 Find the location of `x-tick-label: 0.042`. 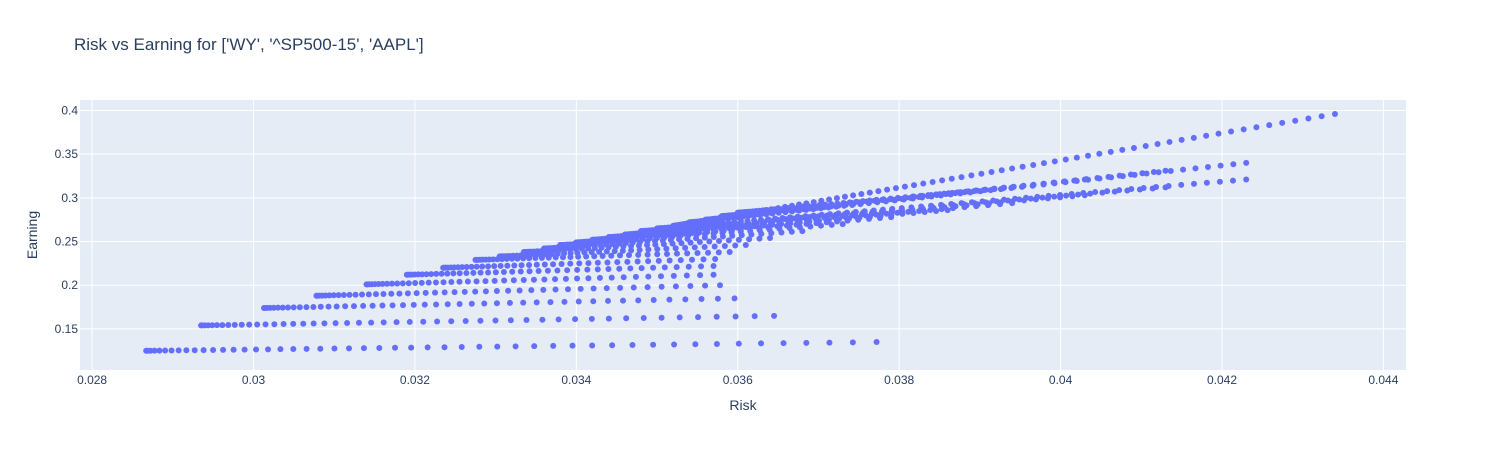

x-tick-label: 0.042 is located at coordinates (1222, 380).